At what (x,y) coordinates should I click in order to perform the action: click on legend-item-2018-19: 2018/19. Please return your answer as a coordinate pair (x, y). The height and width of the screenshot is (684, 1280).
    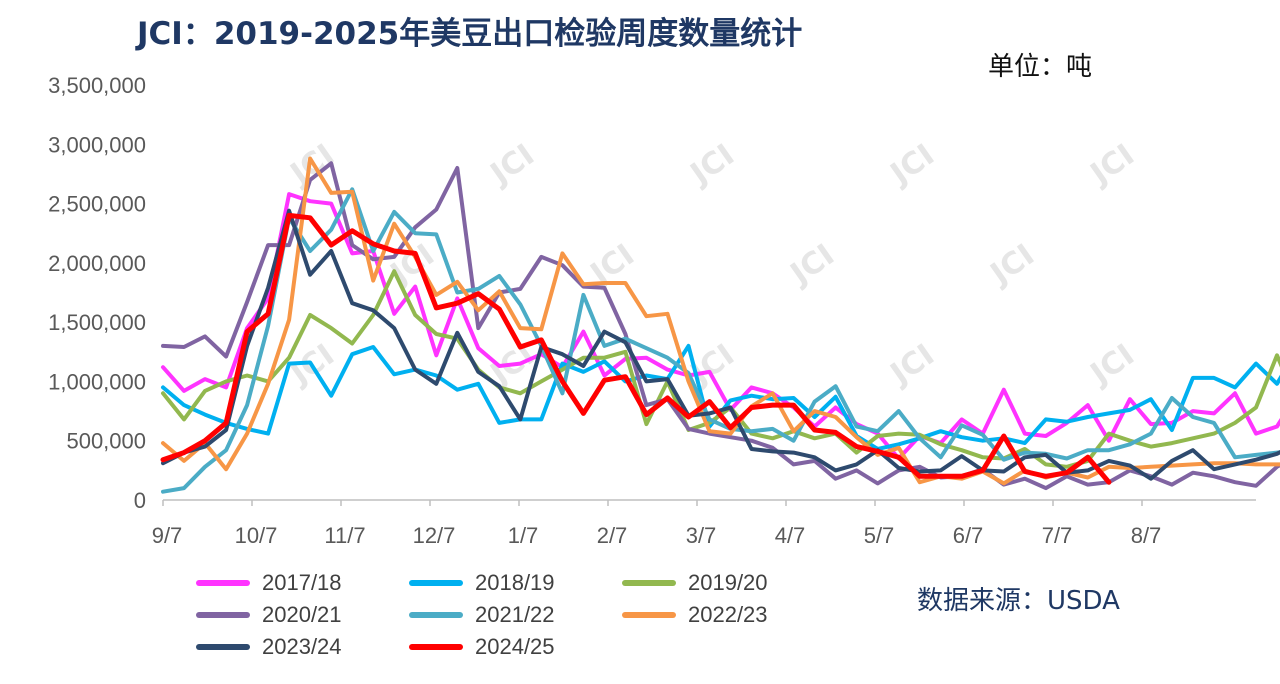
    Looking at the image, I should click on (482, 583).